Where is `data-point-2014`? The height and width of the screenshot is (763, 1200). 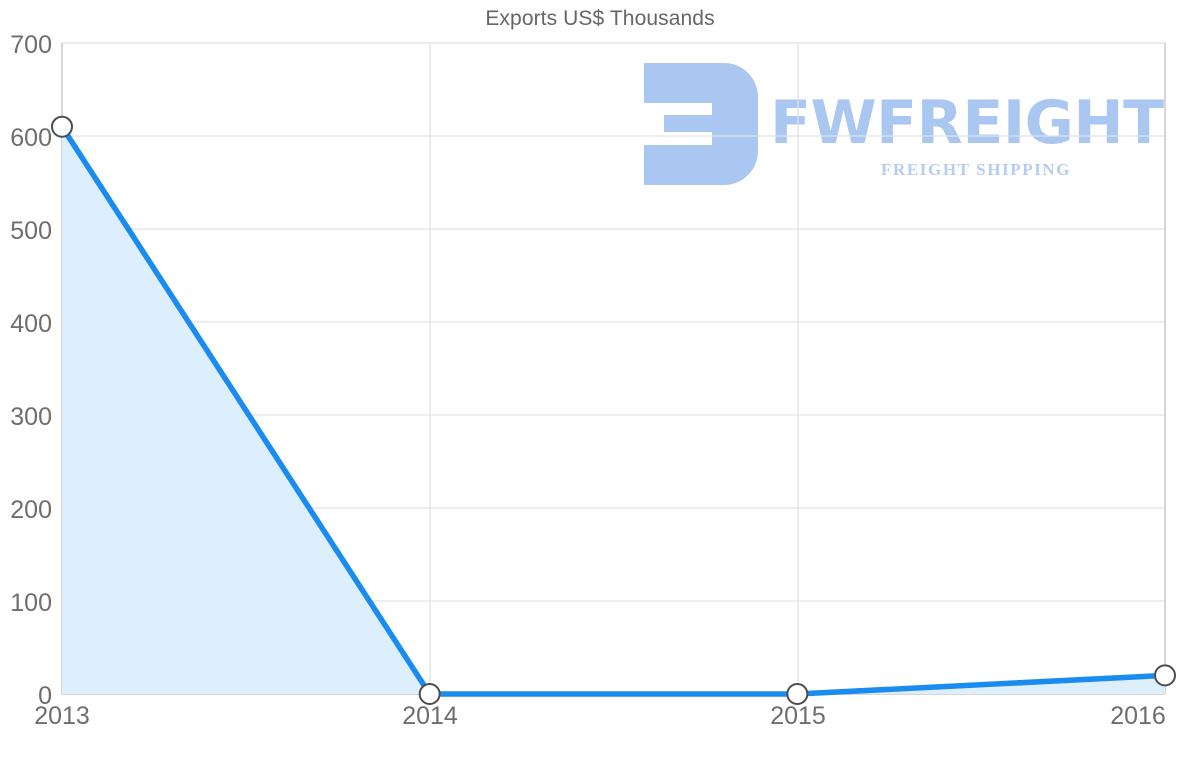
data-point-2014 is located at coordinates (429, 694).